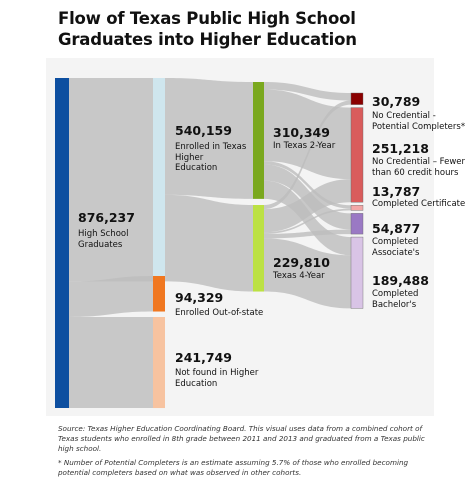  What do you see at coordinates (357, 224) in the screenshot?
I see `sankey-node-associates` at bounding box center [357, 224].